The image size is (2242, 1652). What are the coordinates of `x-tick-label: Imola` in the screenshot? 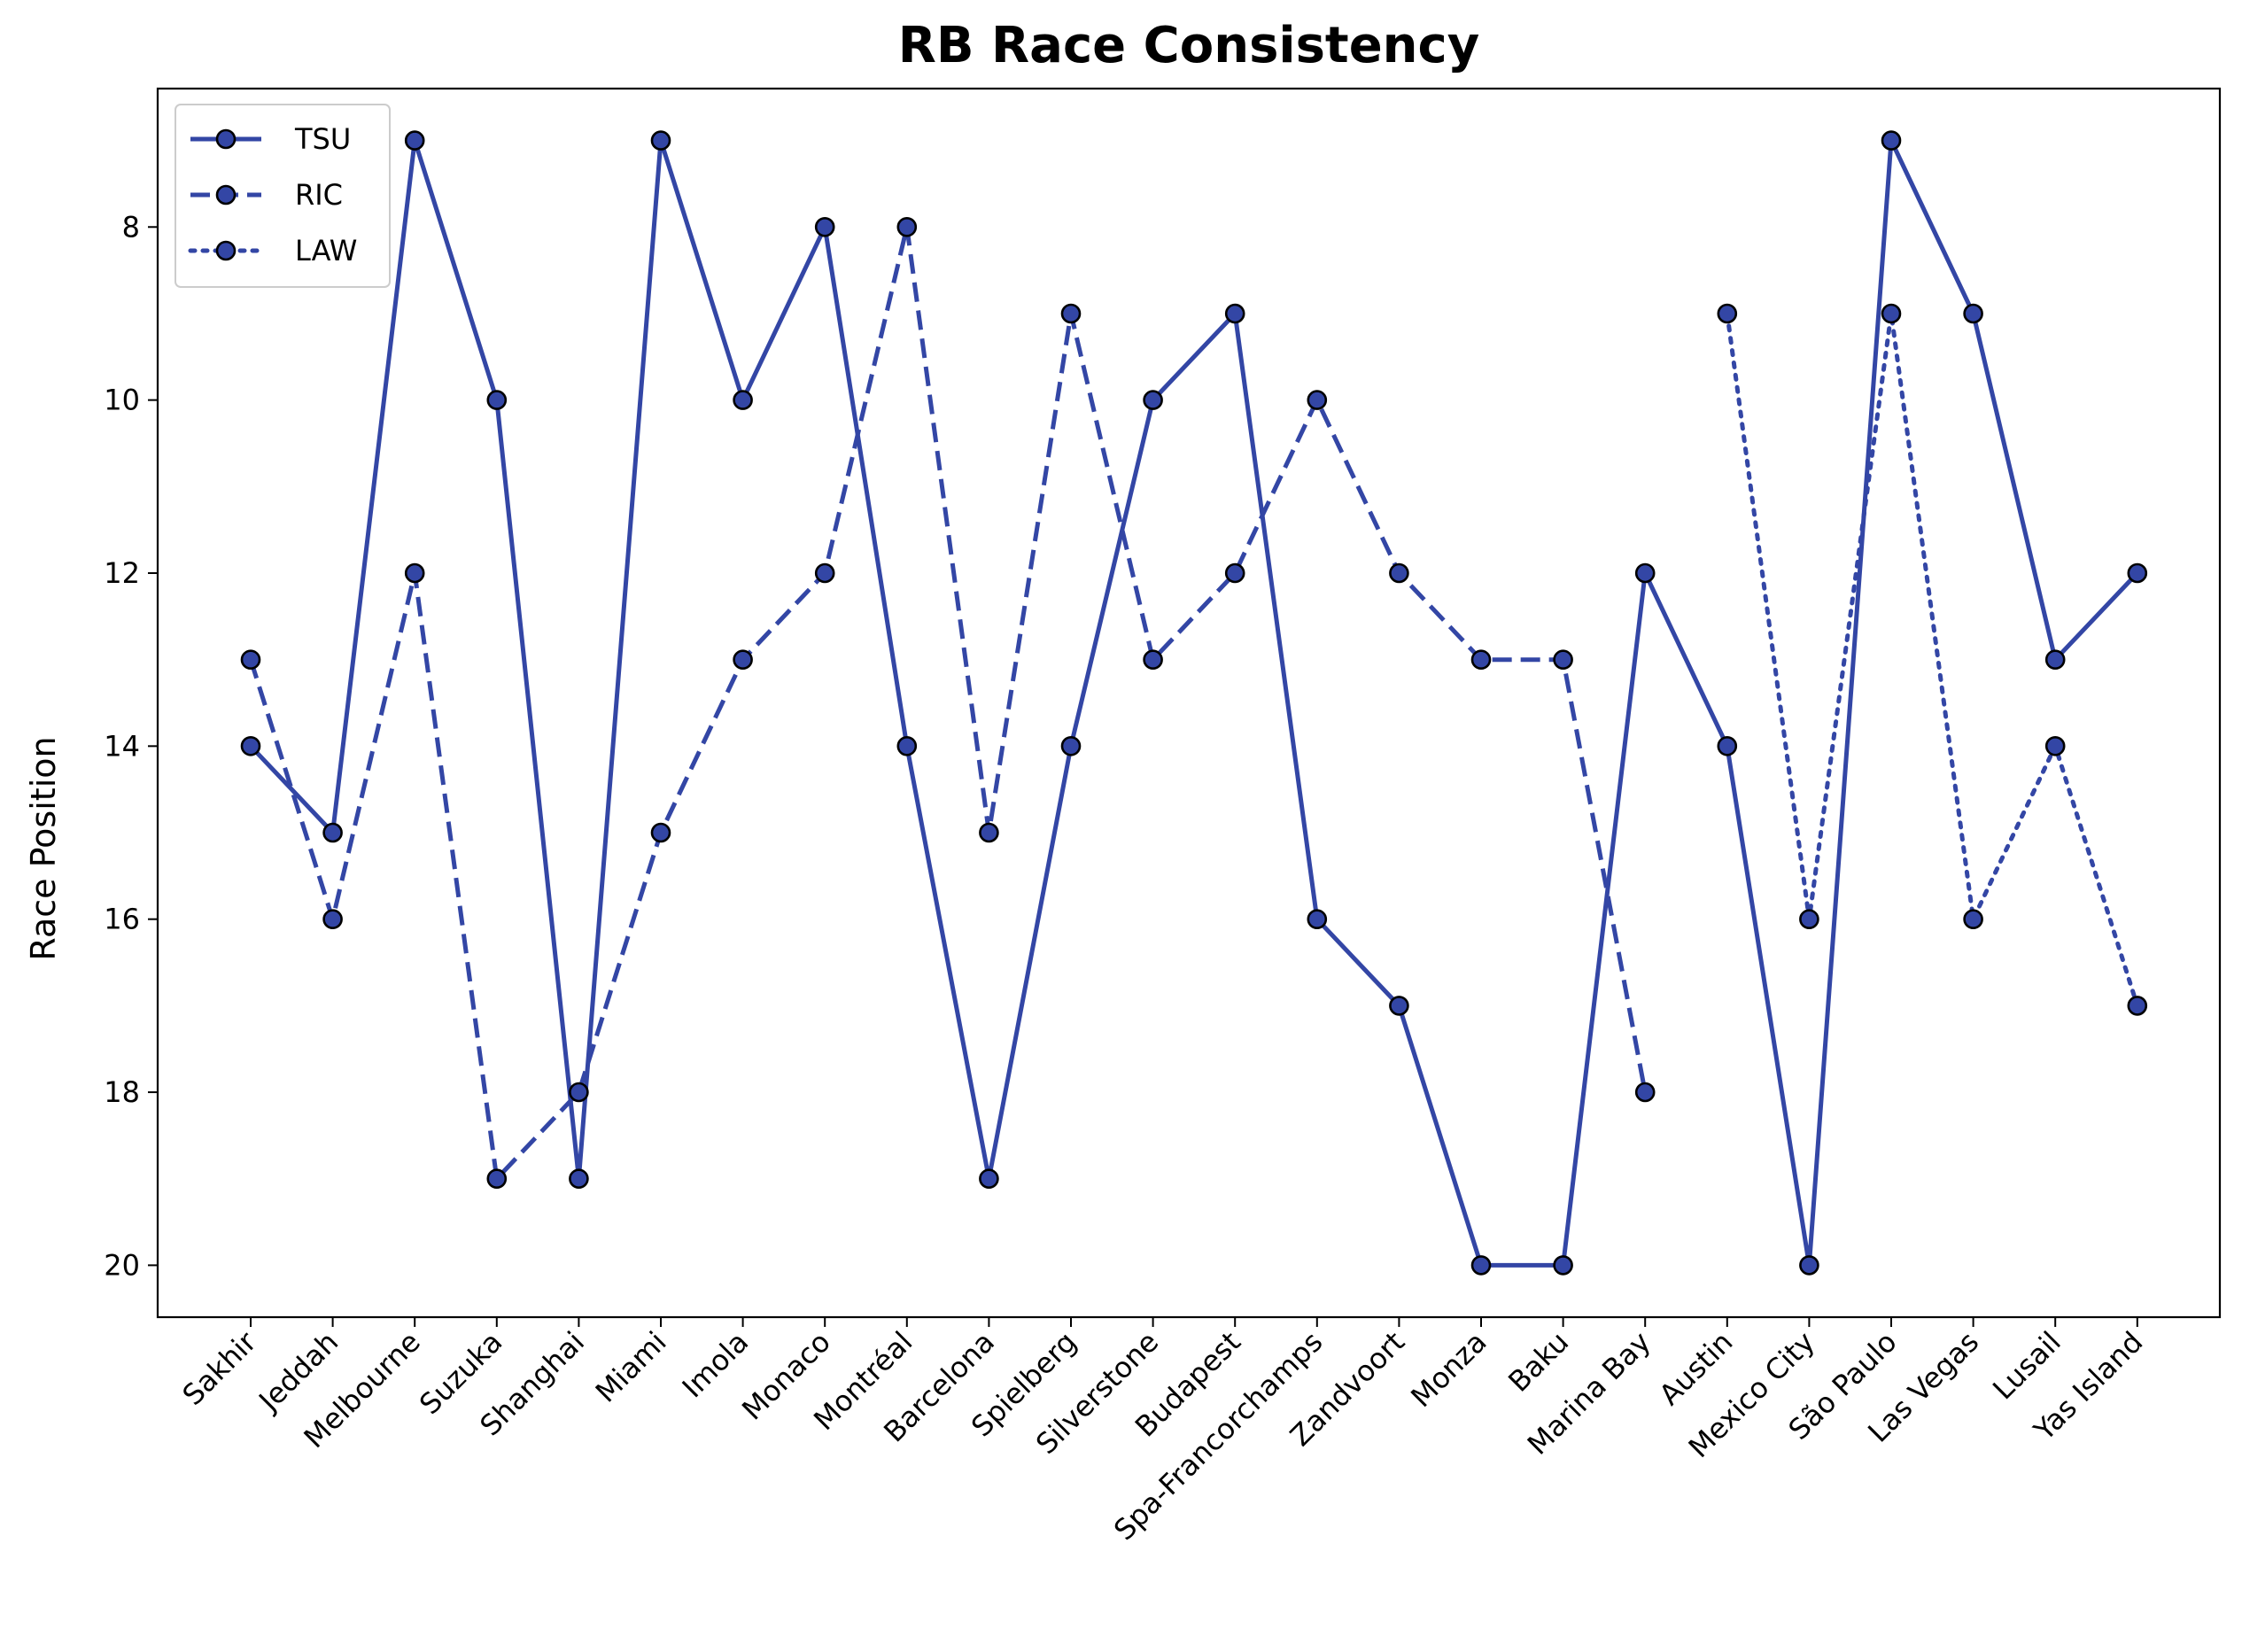 It's located at (716, 1365).